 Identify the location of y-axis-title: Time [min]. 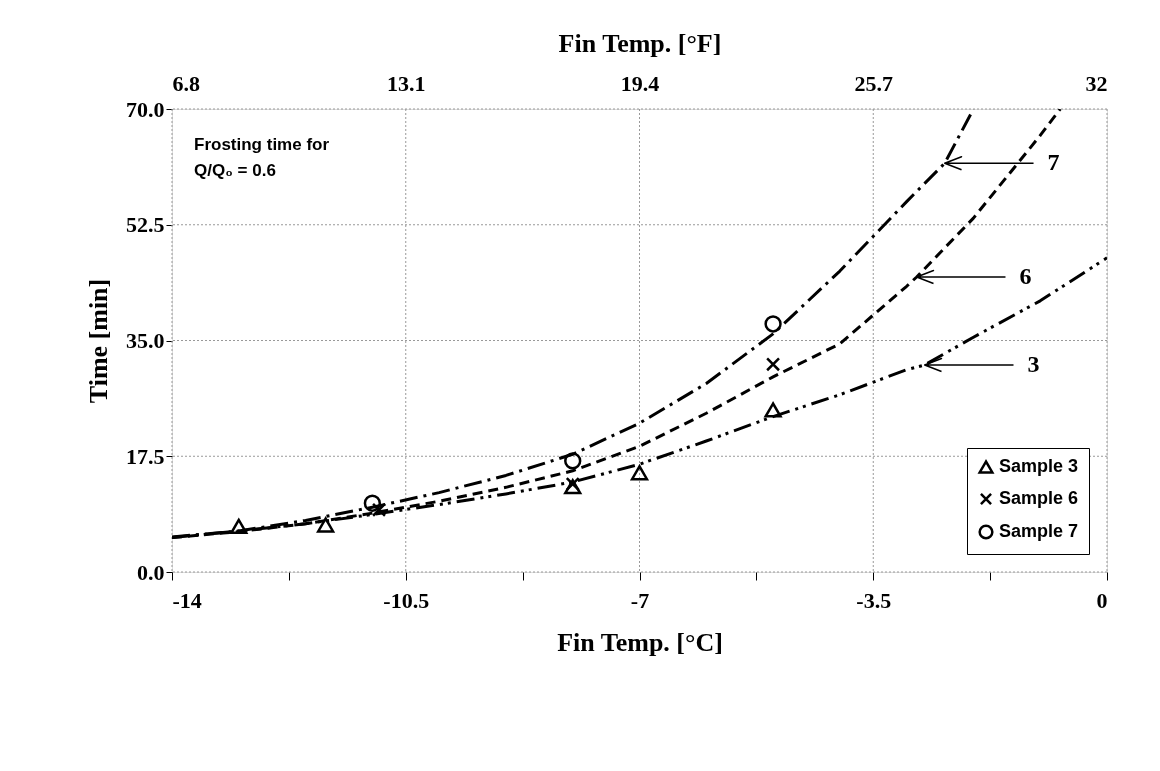
(98, 341).